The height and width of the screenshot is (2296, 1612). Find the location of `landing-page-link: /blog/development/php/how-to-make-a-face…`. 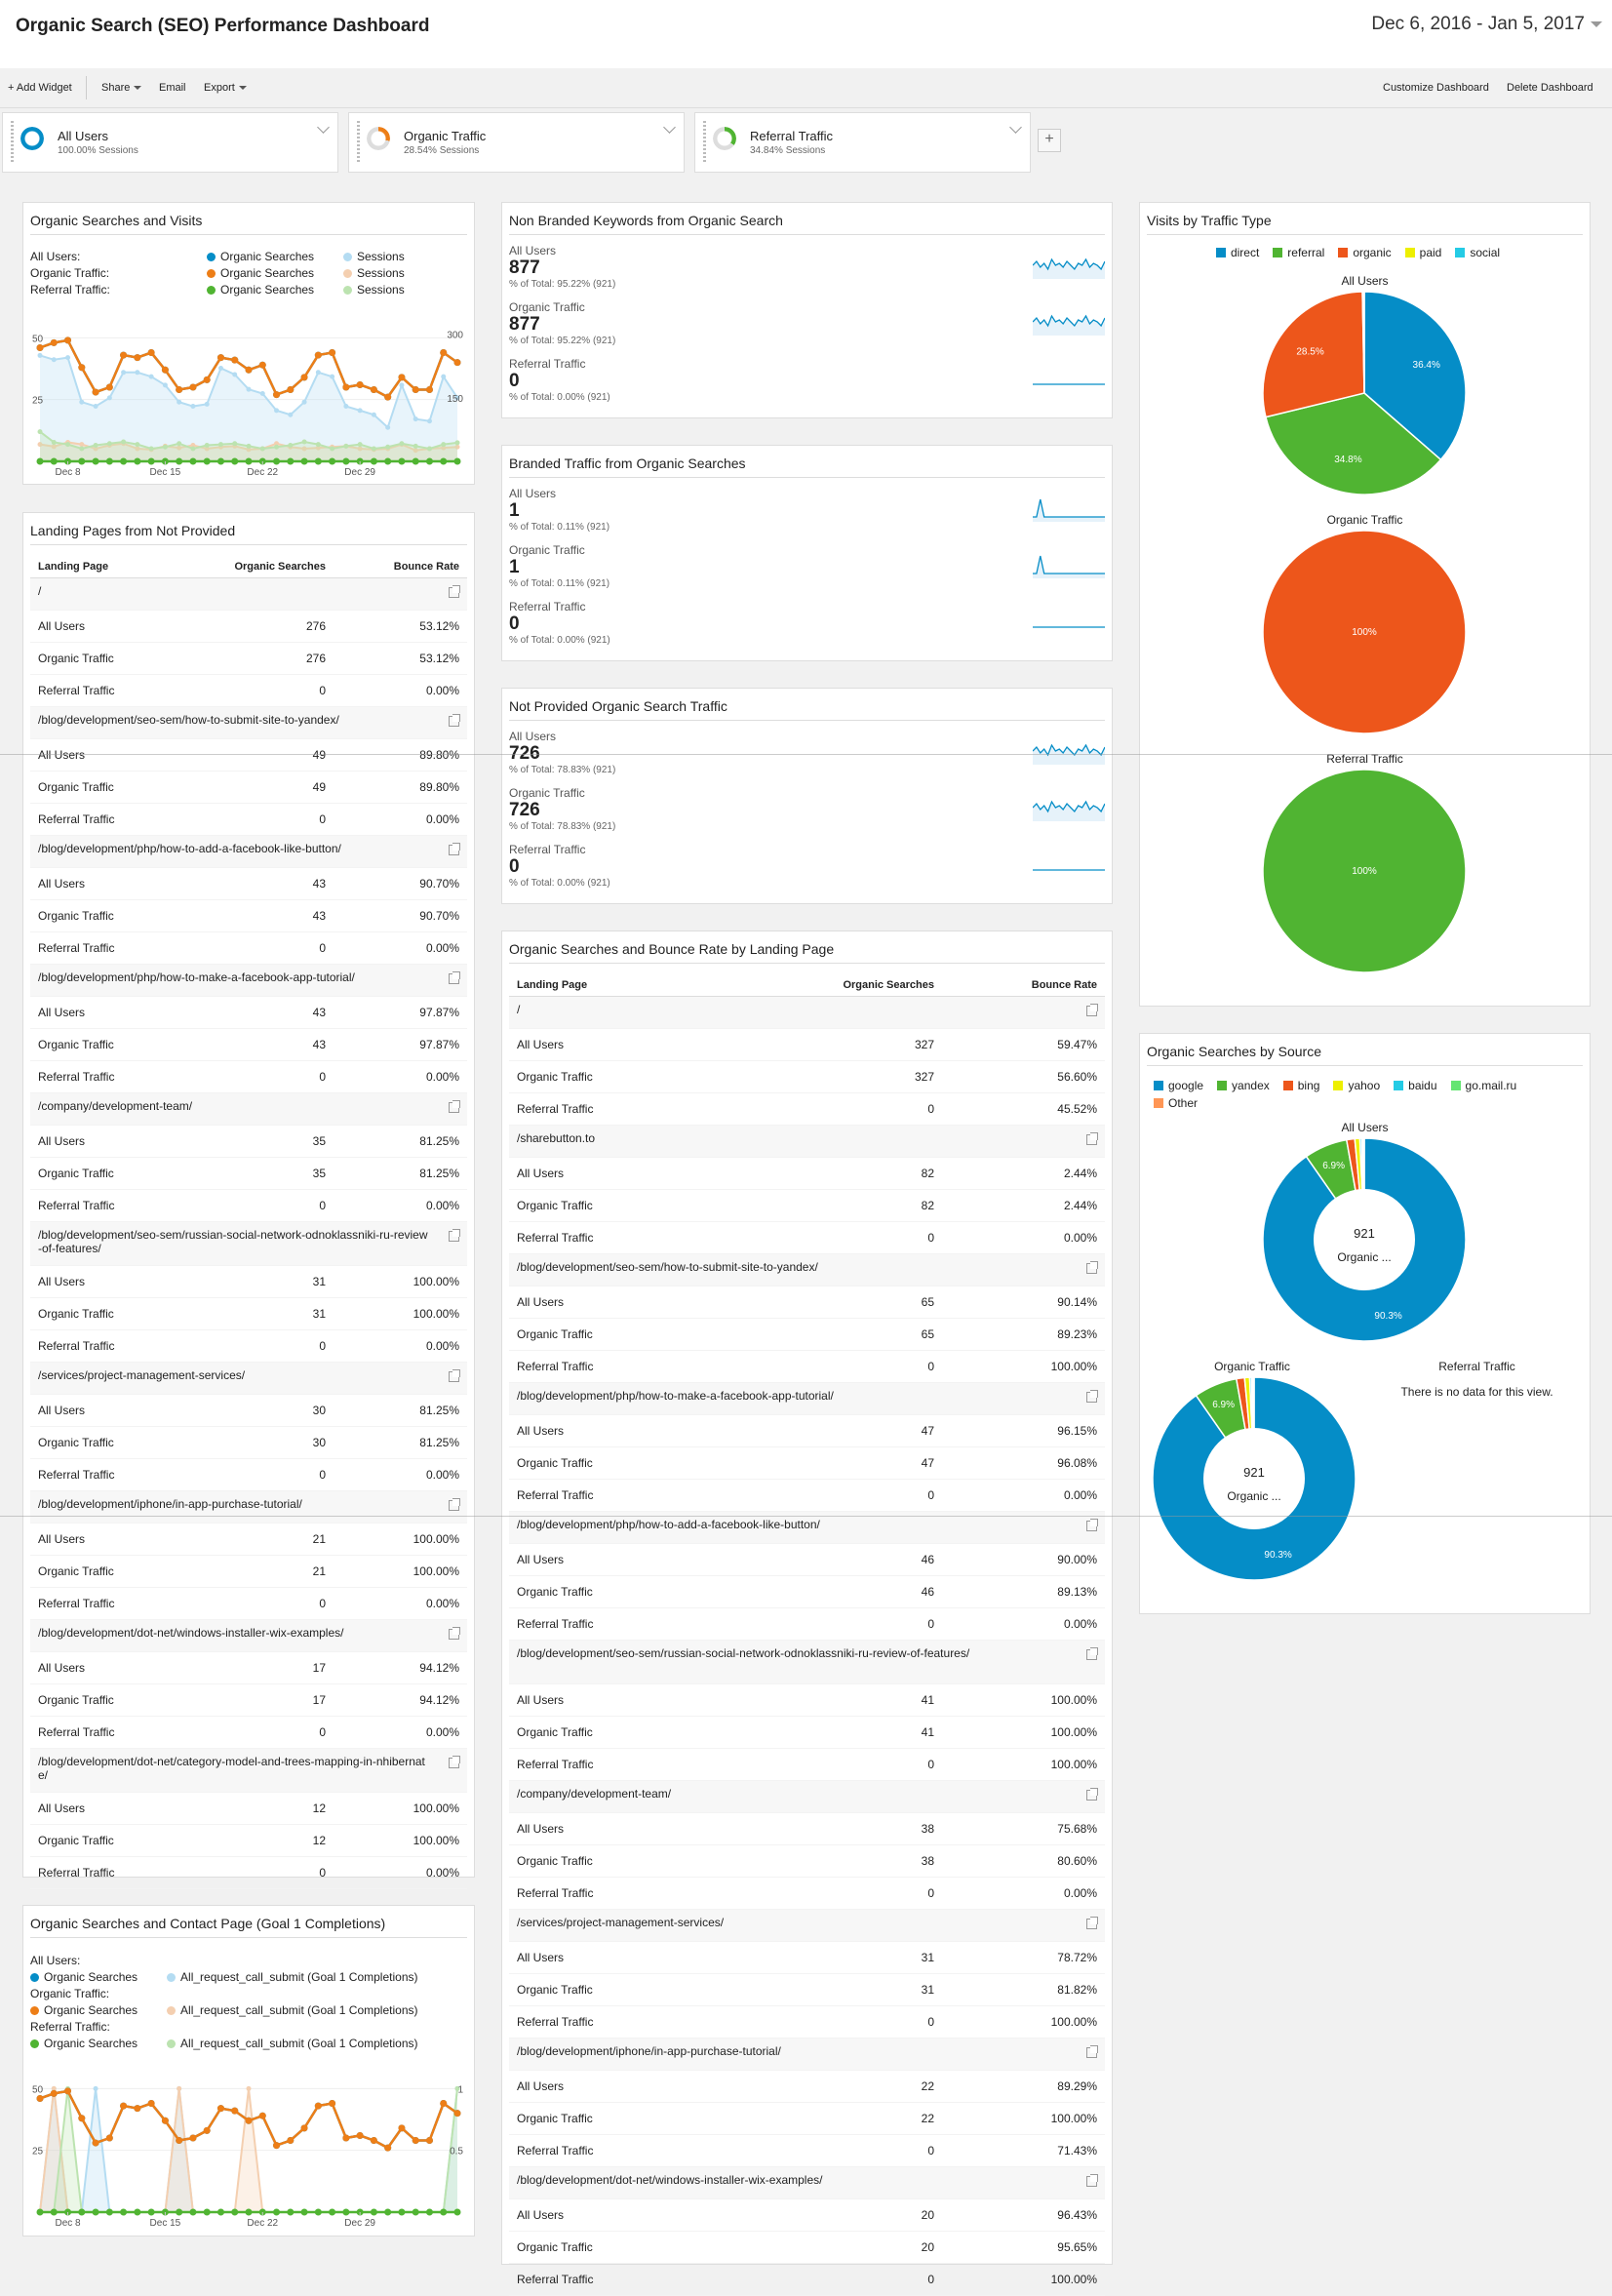

landing-page-link: /blog/development/php/how-to-make-a-face… is located at coordinates (675, 1396).